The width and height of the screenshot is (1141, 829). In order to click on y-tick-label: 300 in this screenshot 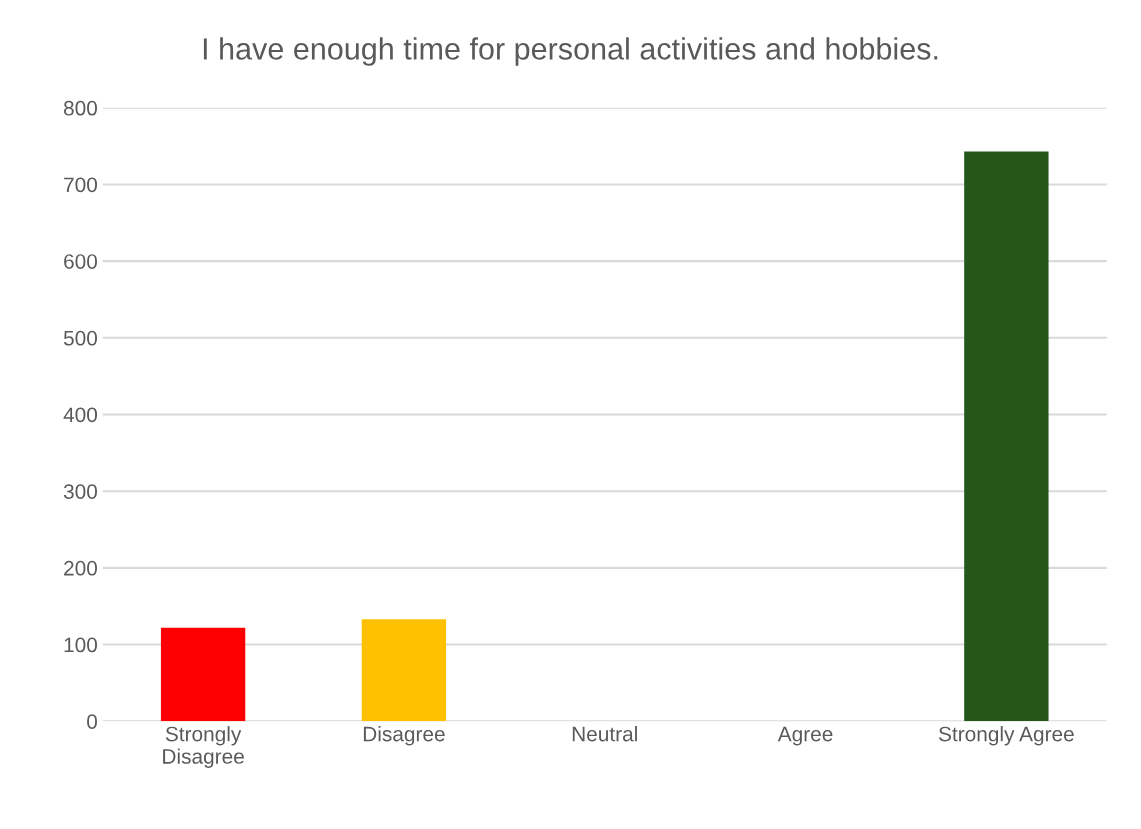, I will do `click(80, 491)`.